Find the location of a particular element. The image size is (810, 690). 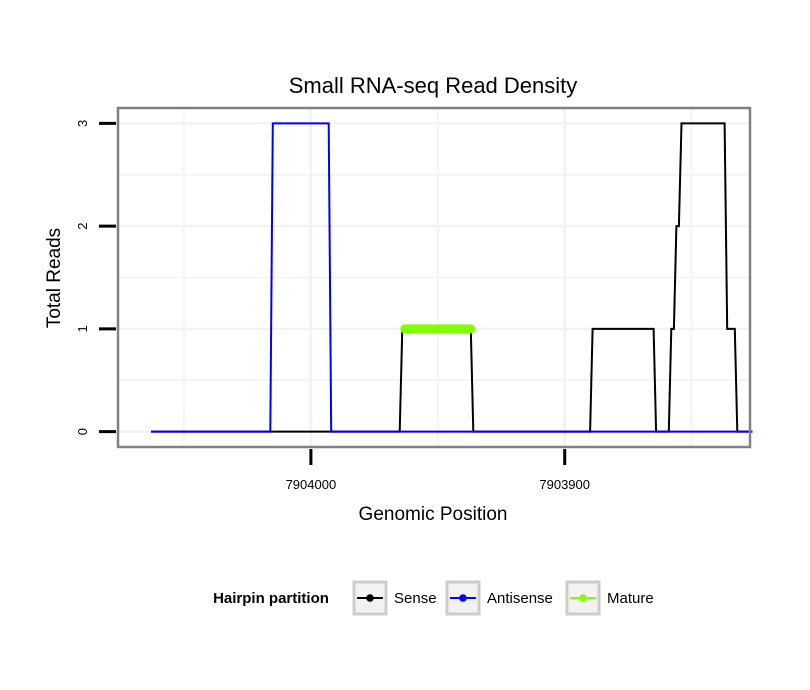

x-tick-label: 7904000 is located at coordinates (311, 484).